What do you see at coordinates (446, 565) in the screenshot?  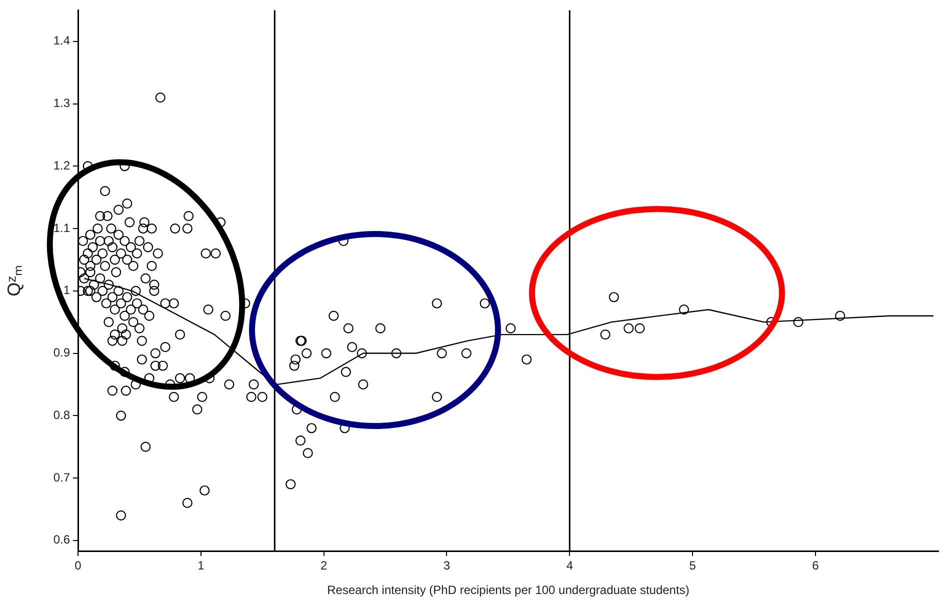 I see `x-tick-label: 3` at bounding box center [446, 565].